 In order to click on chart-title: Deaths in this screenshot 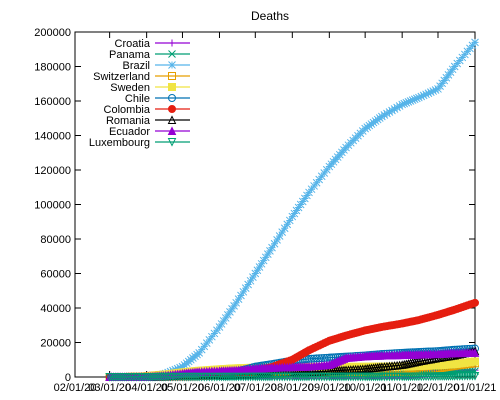, I will do `click(270, 16)`.